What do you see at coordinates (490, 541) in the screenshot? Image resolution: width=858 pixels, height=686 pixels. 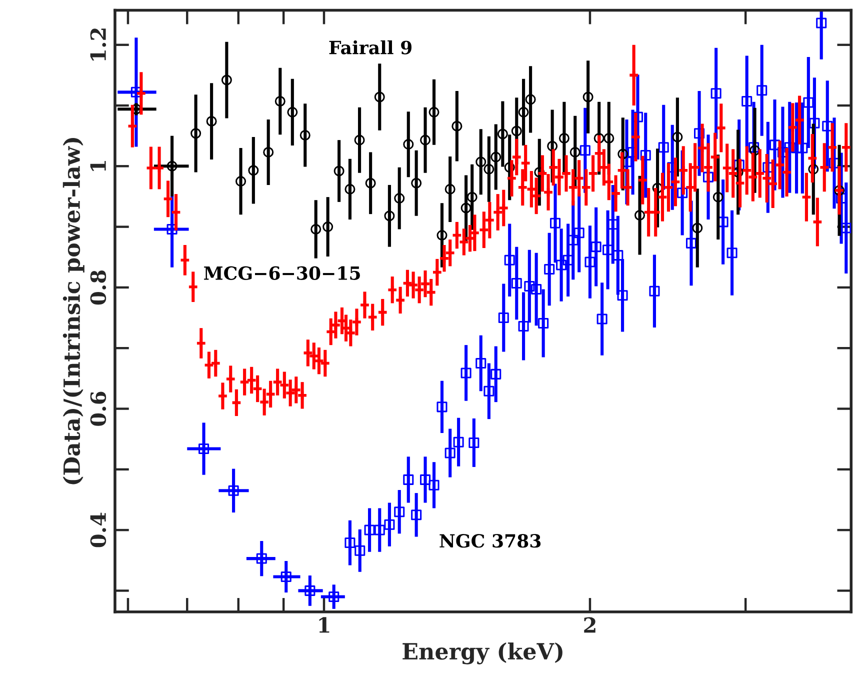 I see `series-label: NGC 3783` at bounding box center [490, 541].